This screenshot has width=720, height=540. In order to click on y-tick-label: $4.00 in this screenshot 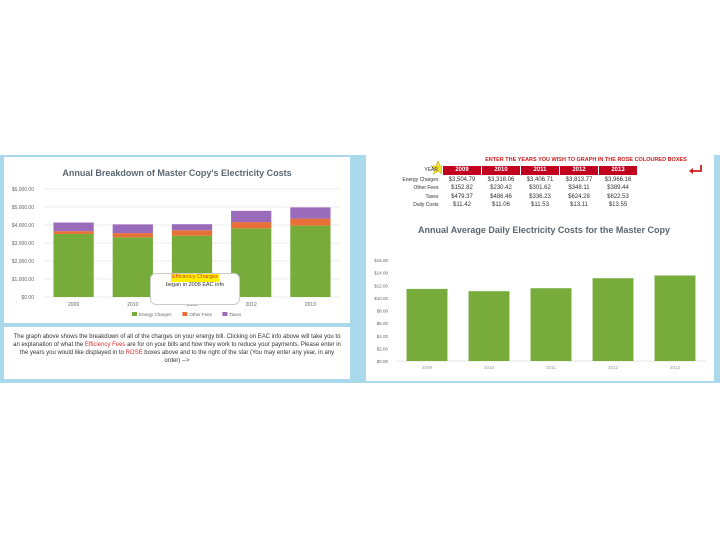, I will do `click(383, 336)`.